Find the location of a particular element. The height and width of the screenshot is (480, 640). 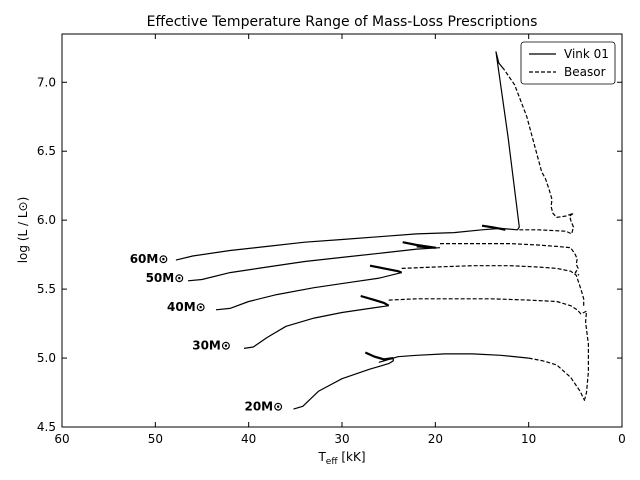

track-20-loop is located at coordinates (379, 356).